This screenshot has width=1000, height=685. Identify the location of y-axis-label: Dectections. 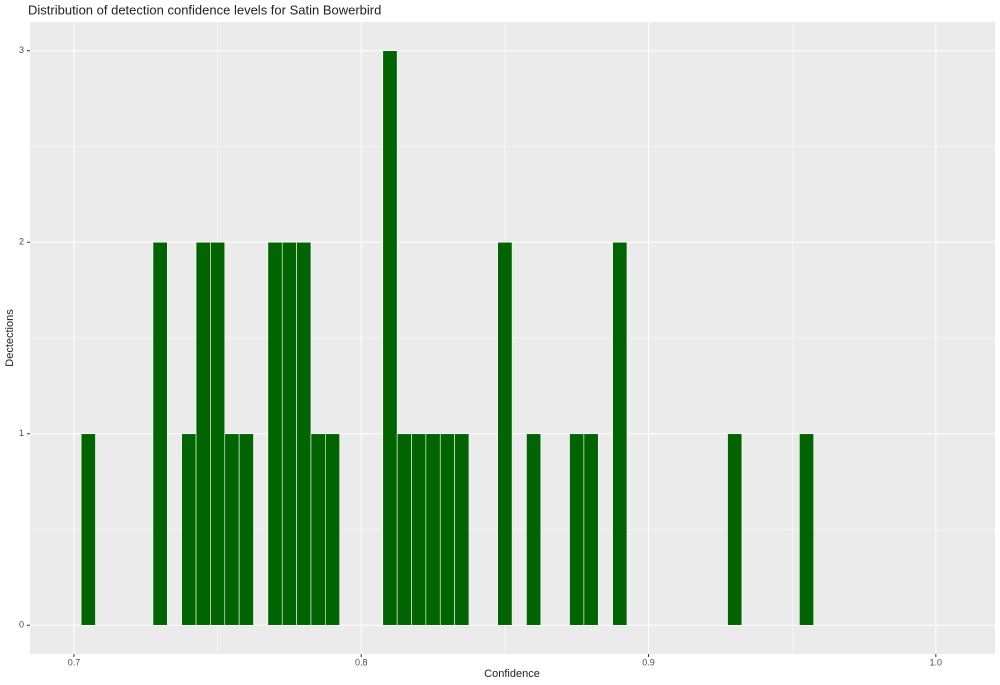
(10, 338).